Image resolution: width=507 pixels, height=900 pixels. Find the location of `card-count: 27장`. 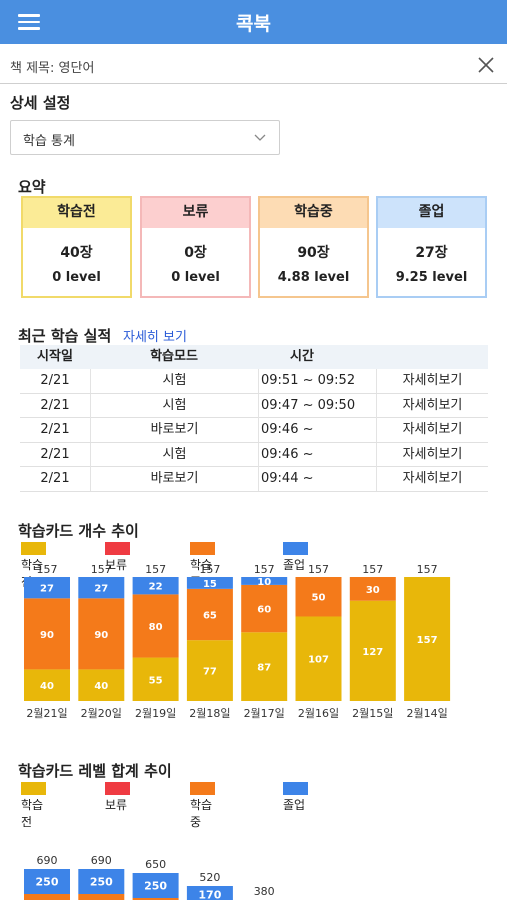

card-count: 27장 is located at coordinates (431, 253).